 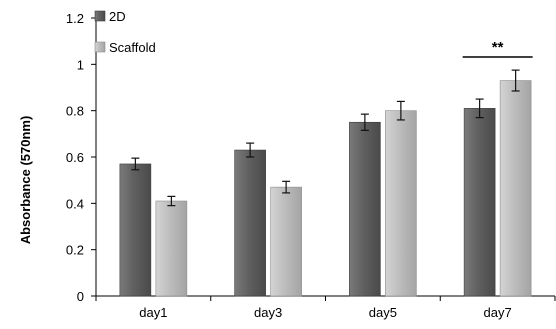 What do you see at coordinates (365, 209) in the screenshot?
I see `bar-2d-day5` at bounding box center [365, 209].